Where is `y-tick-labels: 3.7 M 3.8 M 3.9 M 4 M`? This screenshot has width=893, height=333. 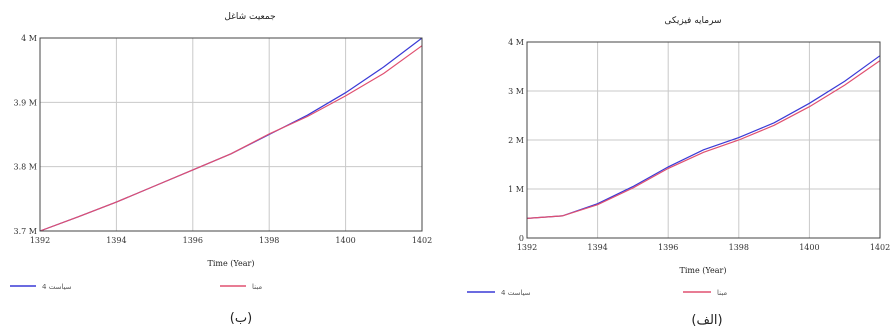
y-tick-labels: 3.7 M 3.8 M 3.9 M 4 M is located at coordinates (25, 135).